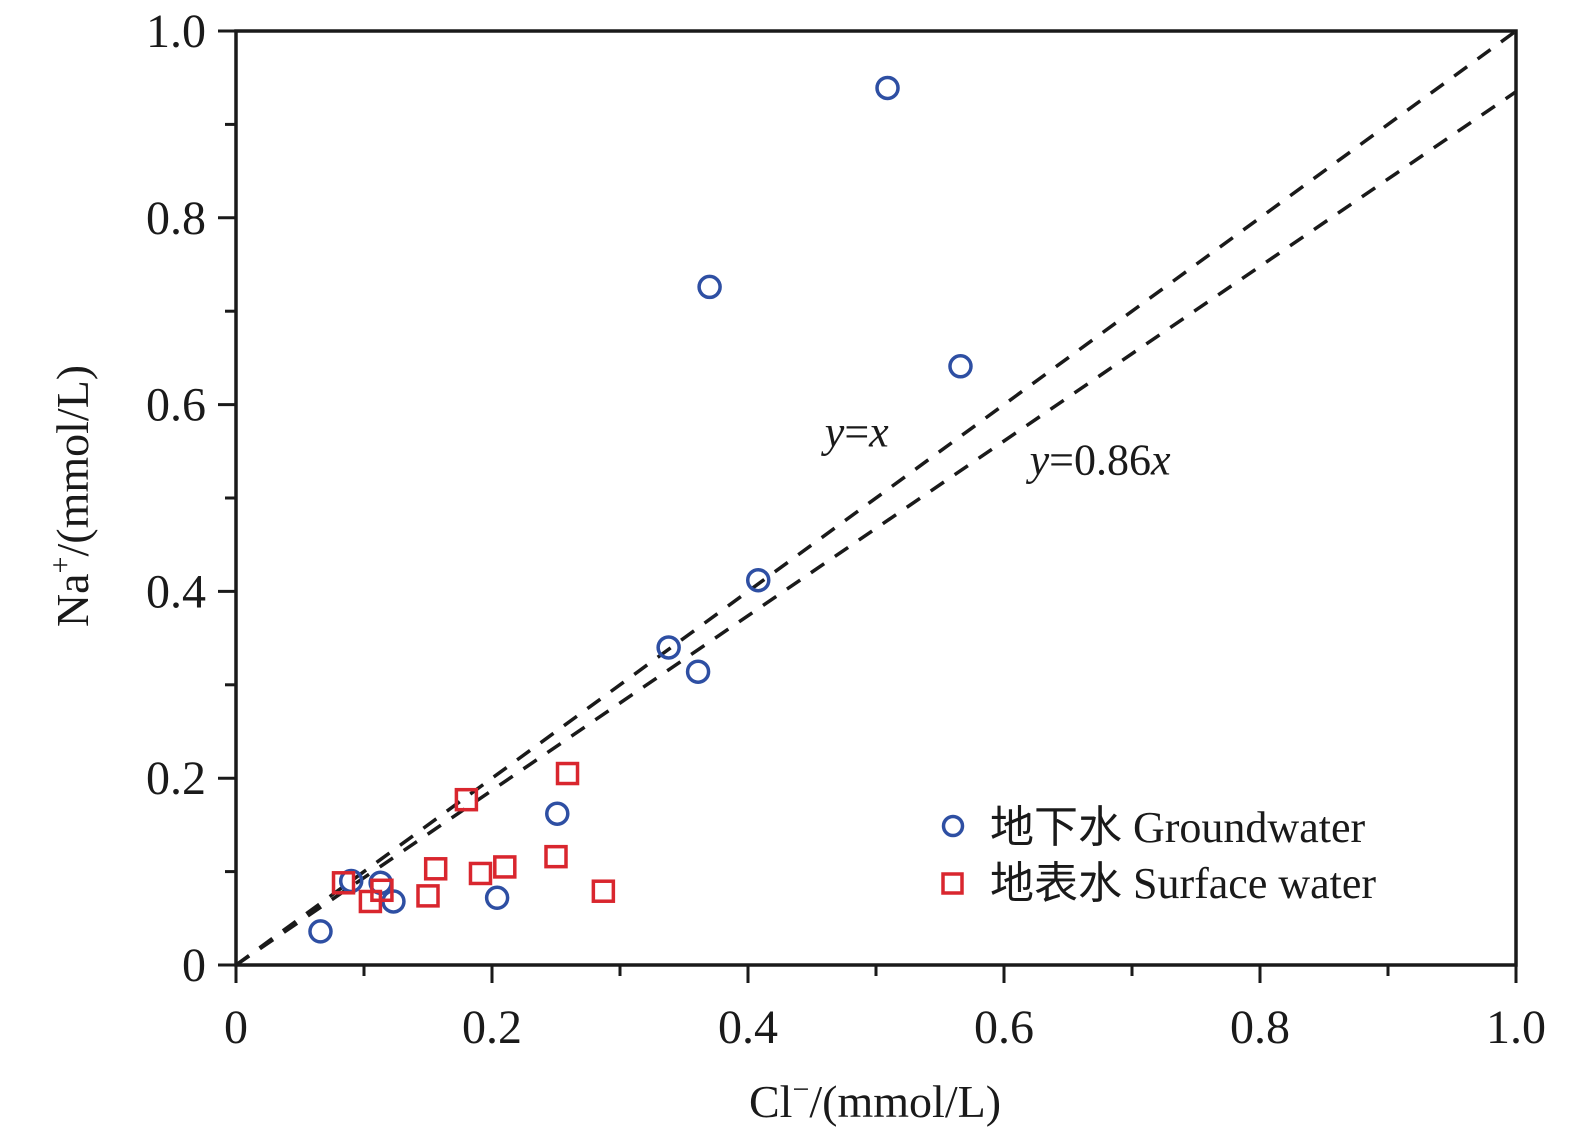  What do you see at coordinates (748, 1027) in the screenshot?
I see `x-tick-label: 0.4` at bounding box center [748, 1027].